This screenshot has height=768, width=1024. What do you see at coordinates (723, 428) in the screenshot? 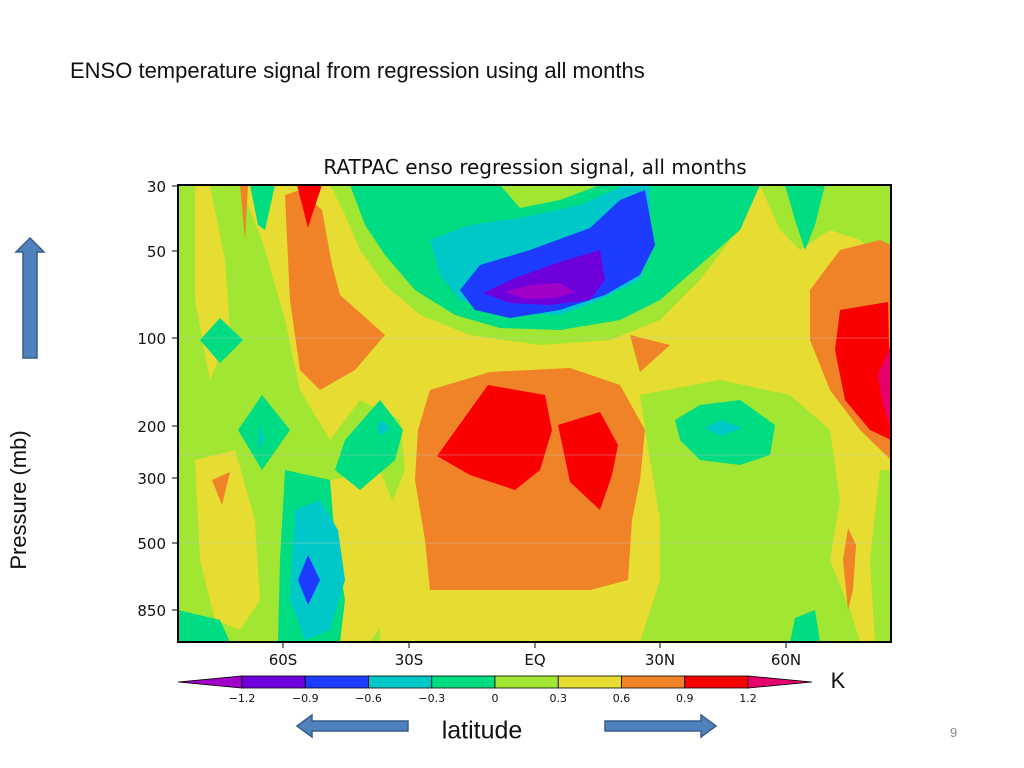
I see `contour-cyan-dot-right` at bounding box center [723, 428].